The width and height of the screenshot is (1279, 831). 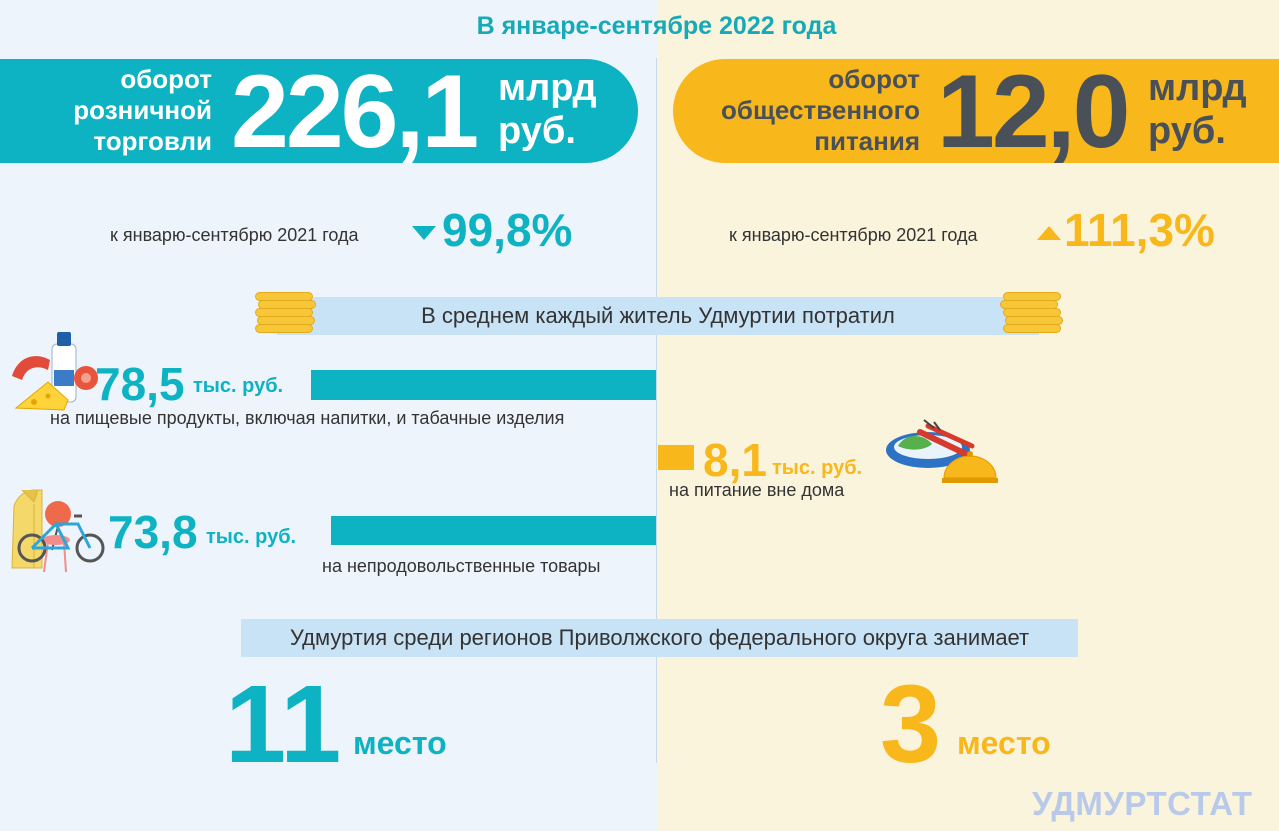 I want to click on dining-spending-description: на питание вне дома, so click(x=757, y=490).